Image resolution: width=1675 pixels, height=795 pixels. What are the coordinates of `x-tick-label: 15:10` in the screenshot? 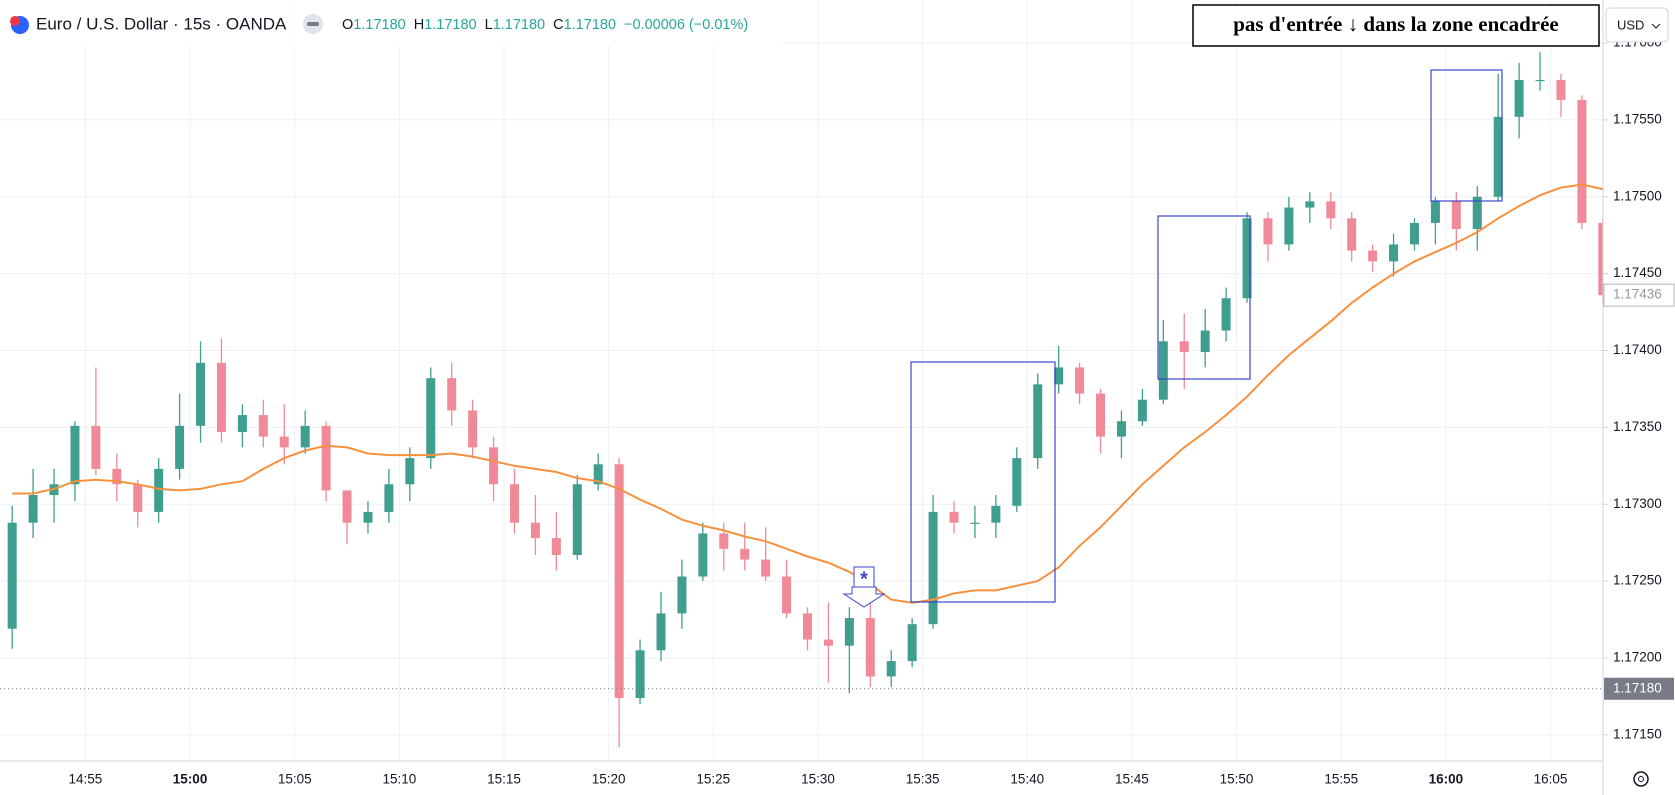 It's located at (399, 779).